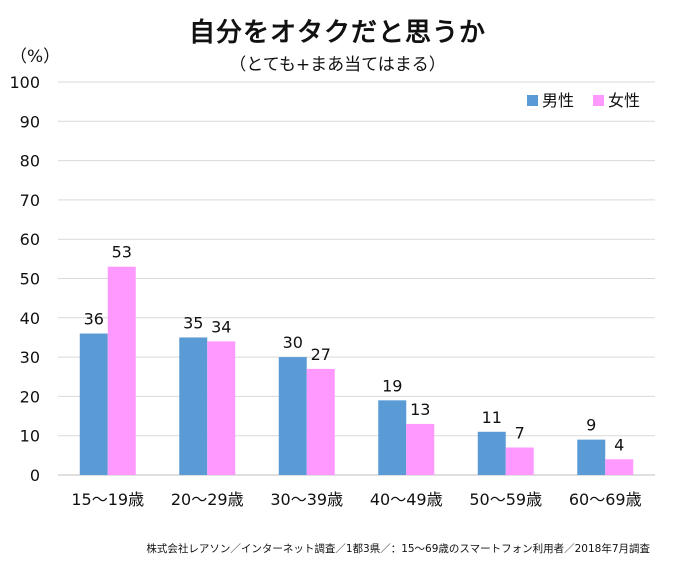 The height and width of the screenshot is (574, 675). I want to click on y-tick-label: 20, so click(30, 396).